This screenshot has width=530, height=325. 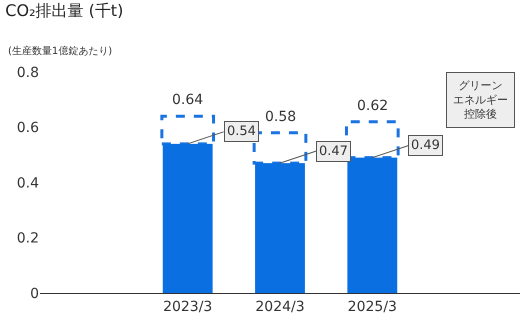 I want to click on text: グリーンエネルギー控除後, so click(x=480, y=100).